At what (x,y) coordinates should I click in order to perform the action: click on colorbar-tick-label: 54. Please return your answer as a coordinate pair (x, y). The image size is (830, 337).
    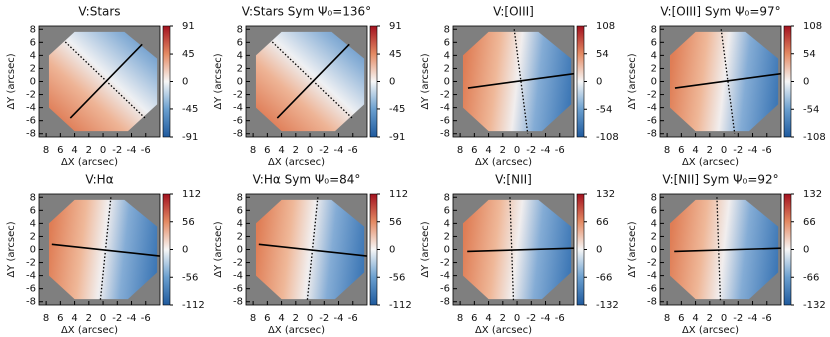
    Looking at the image, I should click on (809, 54).